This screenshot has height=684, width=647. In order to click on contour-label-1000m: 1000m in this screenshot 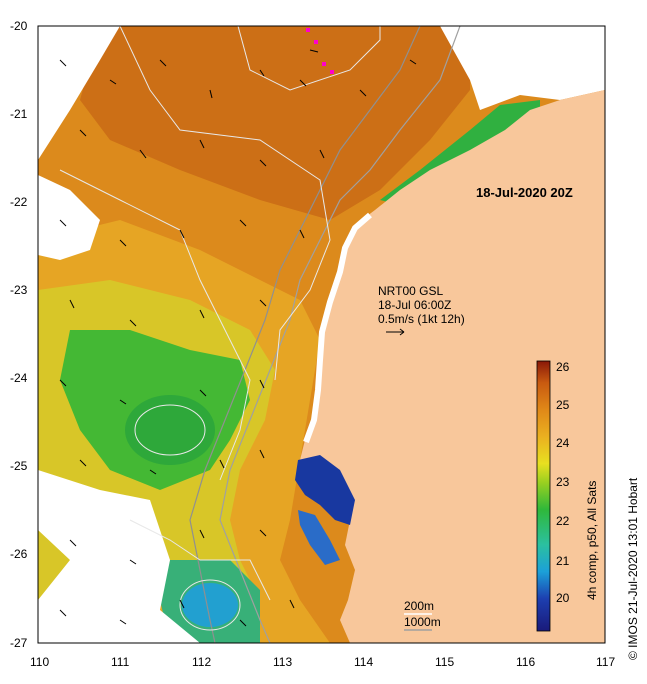, I will do `click(422, 622)`.